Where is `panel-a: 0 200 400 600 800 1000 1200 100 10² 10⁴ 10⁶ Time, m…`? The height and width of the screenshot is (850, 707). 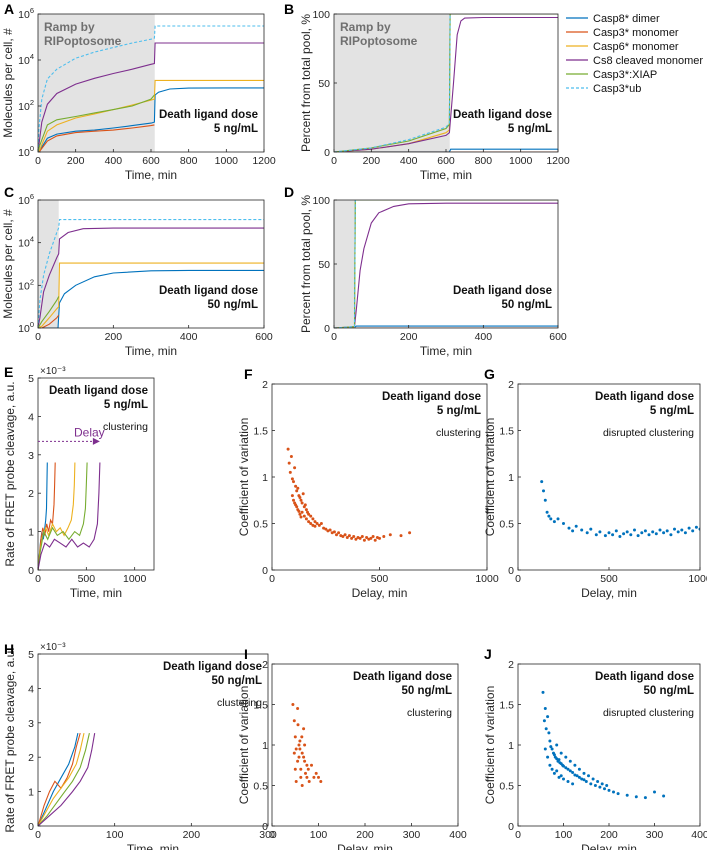 panel-a: 0 200 400 600 800 1000 1200 100 10² 10⁴ 10⁶ Time, m… is located at coordinates (138, 91).